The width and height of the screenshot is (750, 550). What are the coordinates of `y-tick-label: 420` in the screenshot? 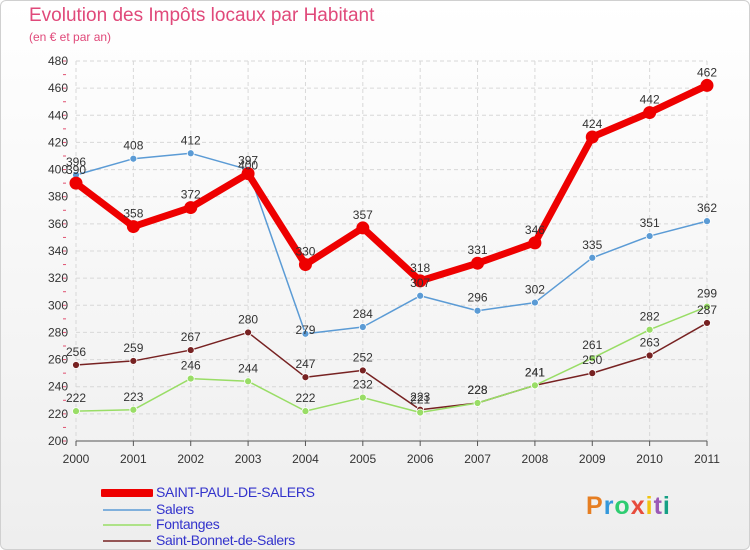 It's located at (58, 142).